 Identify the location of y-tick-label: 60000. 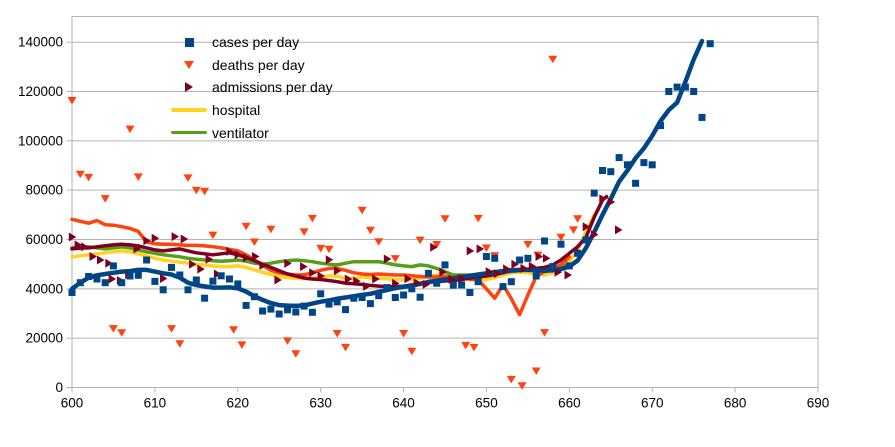
(44, 239).